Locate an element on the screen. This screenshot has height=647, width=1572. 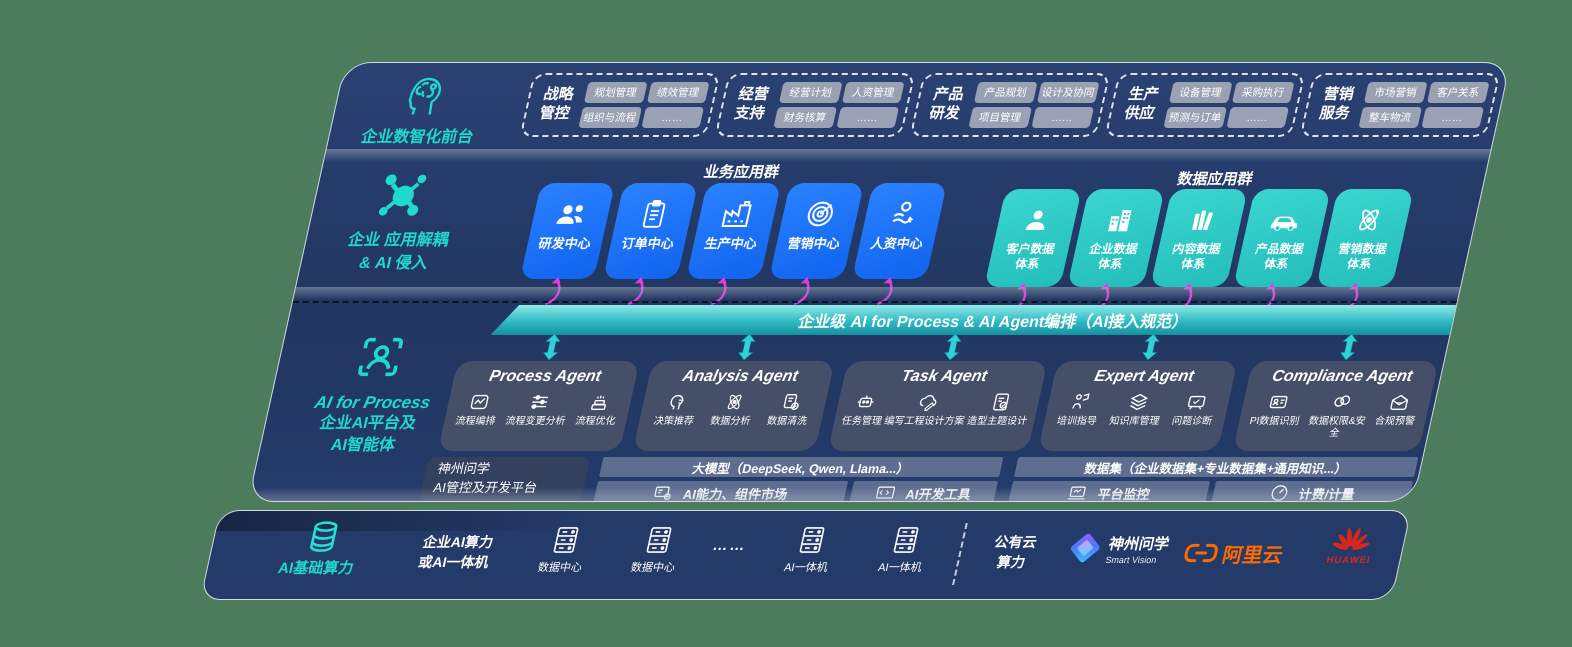
agent-compliance: Compliance Agent PI数据识别 数据权限&安全 合规预警 is located at coordinates (1335, 406).